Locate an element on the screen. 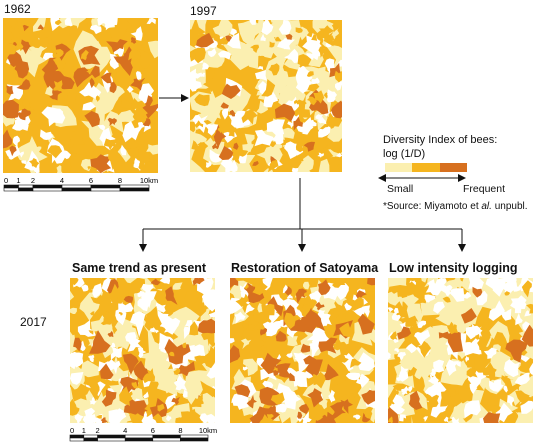  year-label-1962: 1962 is located at coordinates (17, 9).